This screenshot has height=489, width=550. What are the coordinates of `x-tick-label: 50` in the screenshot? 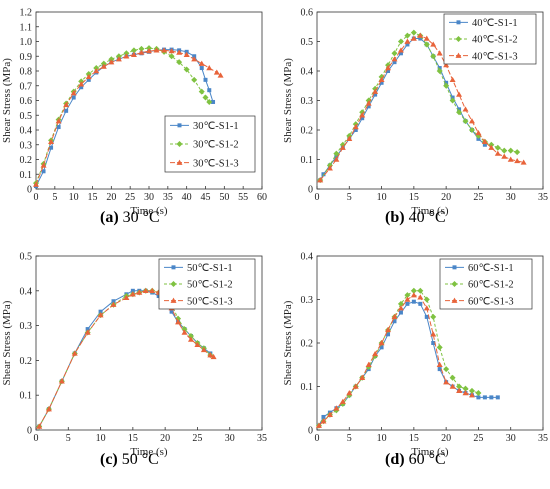 It's located at (224, 197).